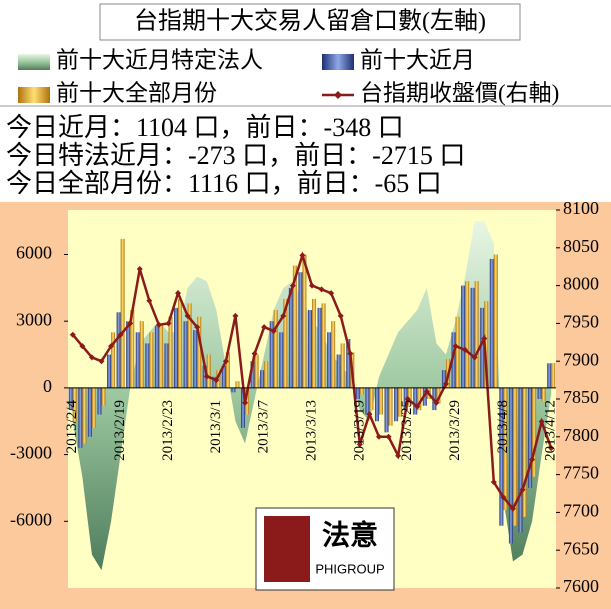 The height and width of the screenshot is (609, 611). What do you see at coordinates (216, 426) in the screenshot?
I see `x-tick-label: 2013/3/1` at bounding box center [216, 426].